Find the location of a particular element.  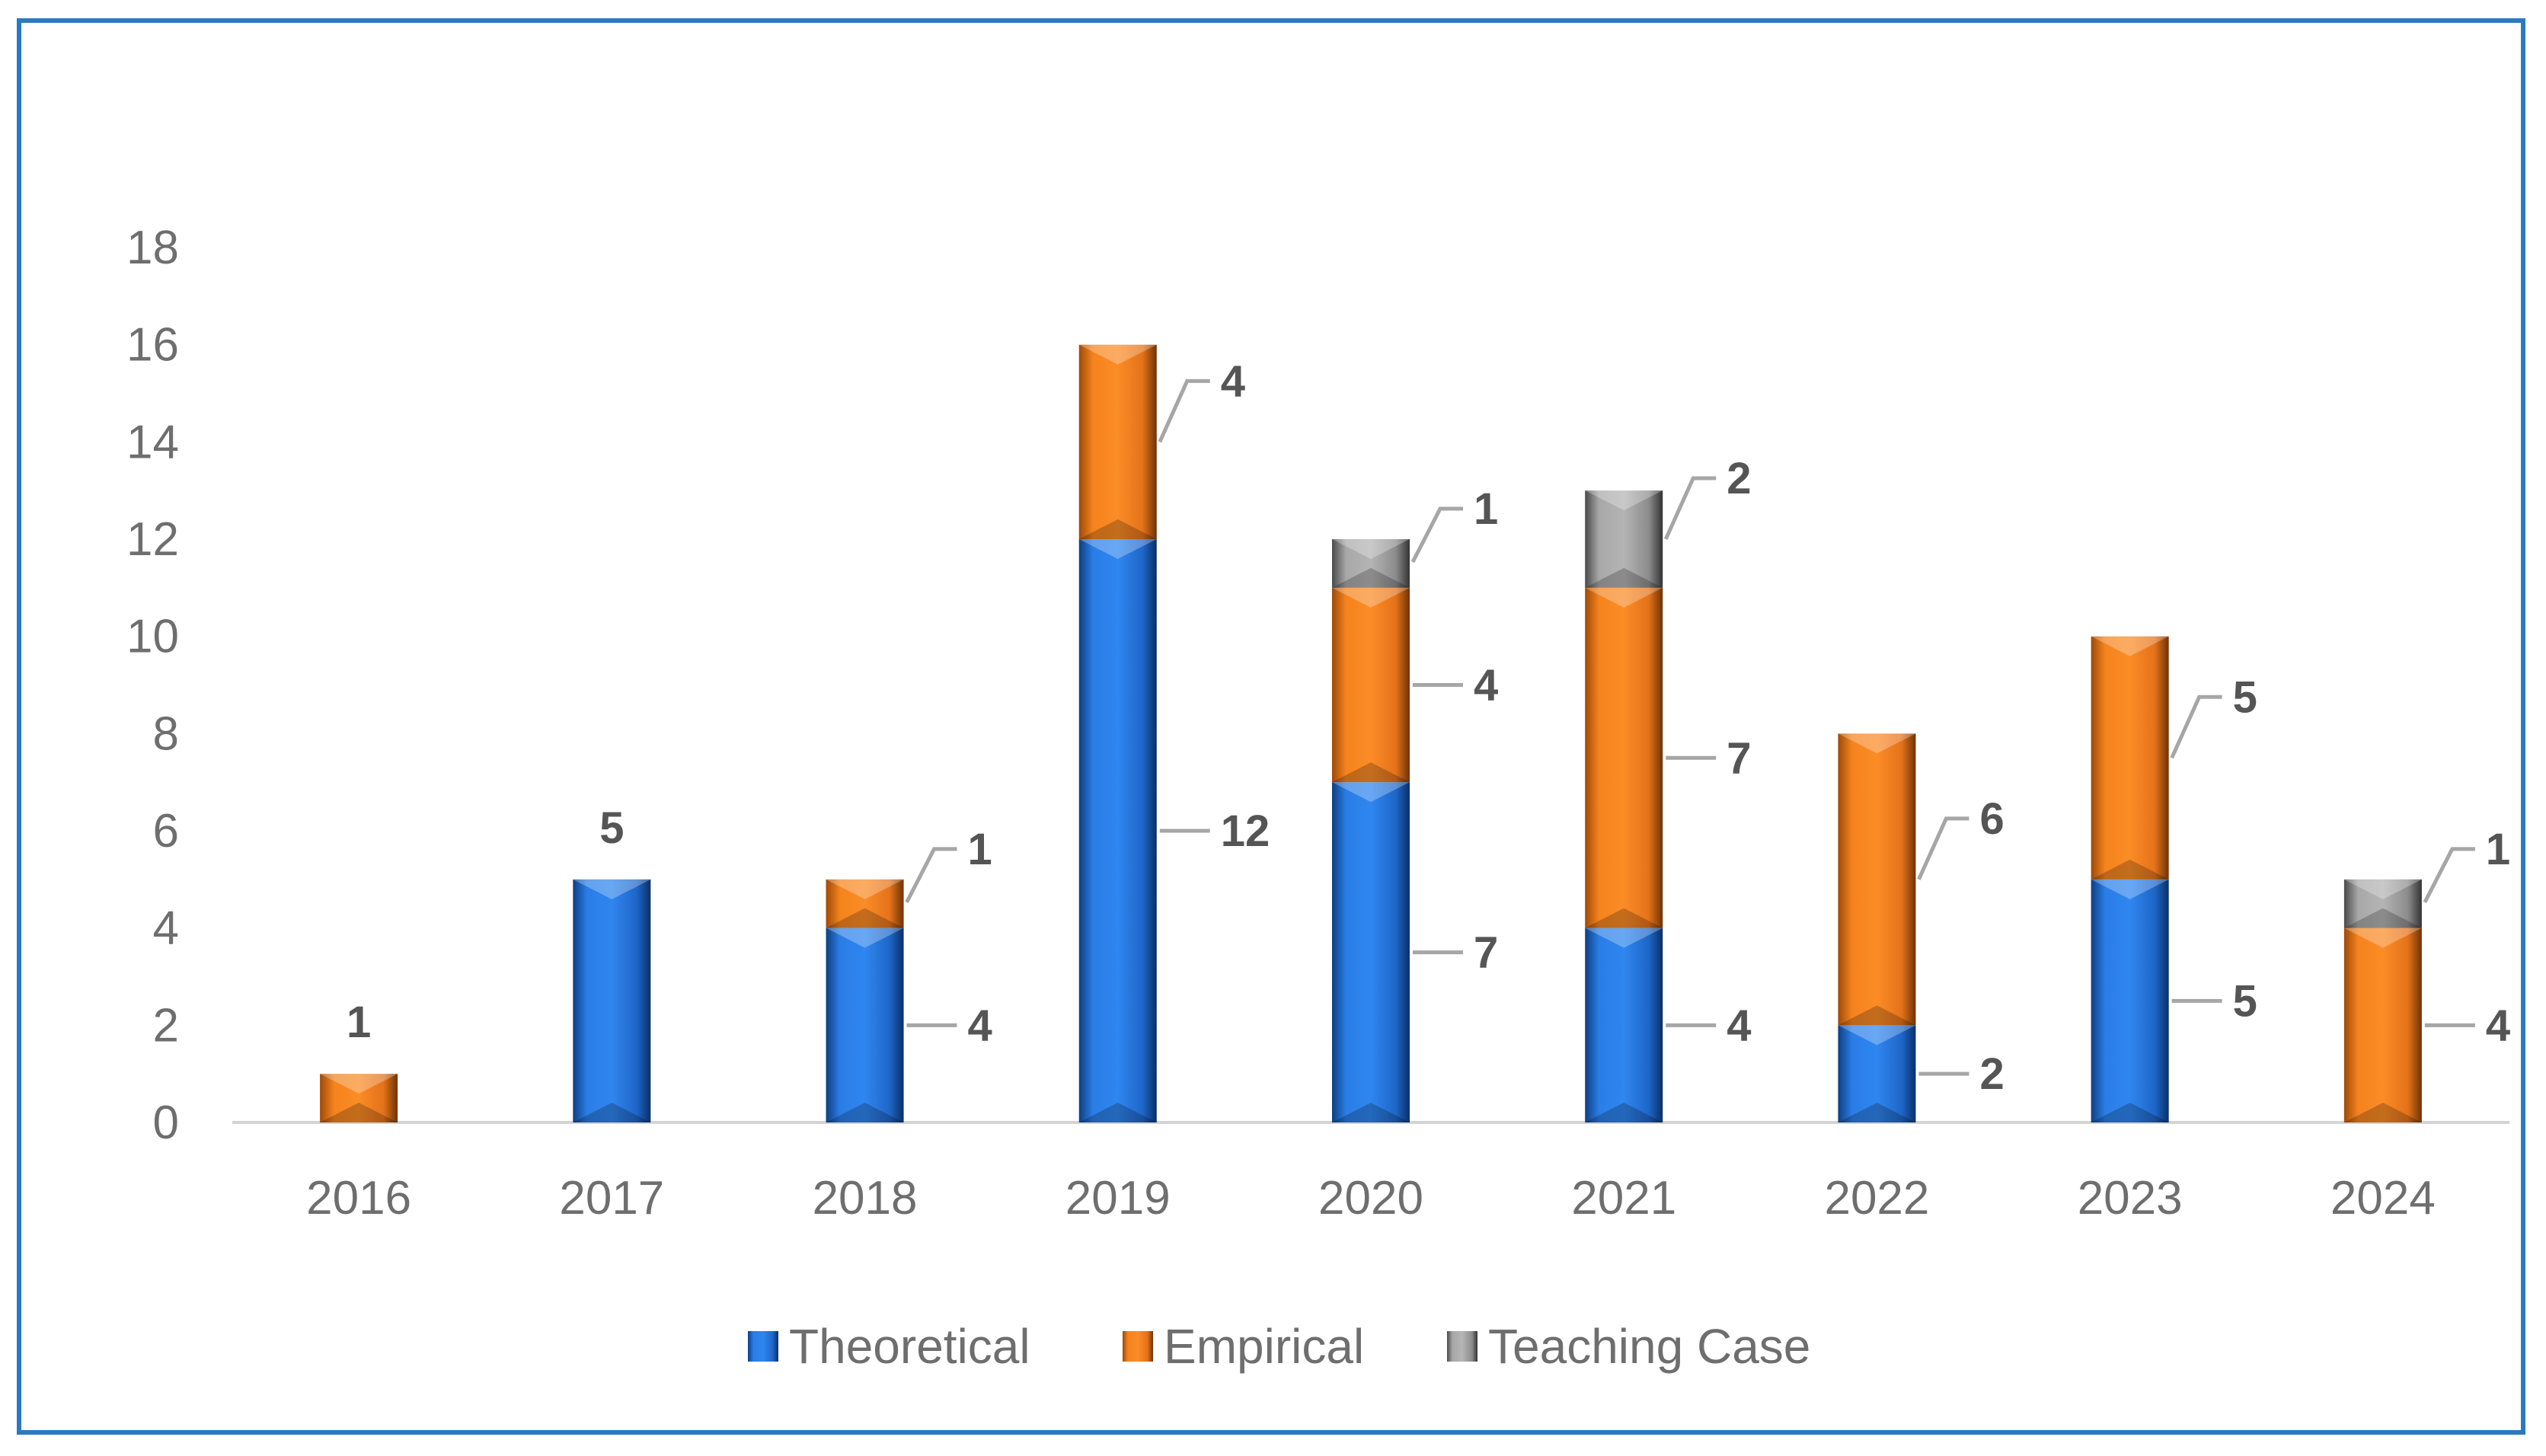

legend-item: Teaching Case is located at coordinates (1628, 1346).